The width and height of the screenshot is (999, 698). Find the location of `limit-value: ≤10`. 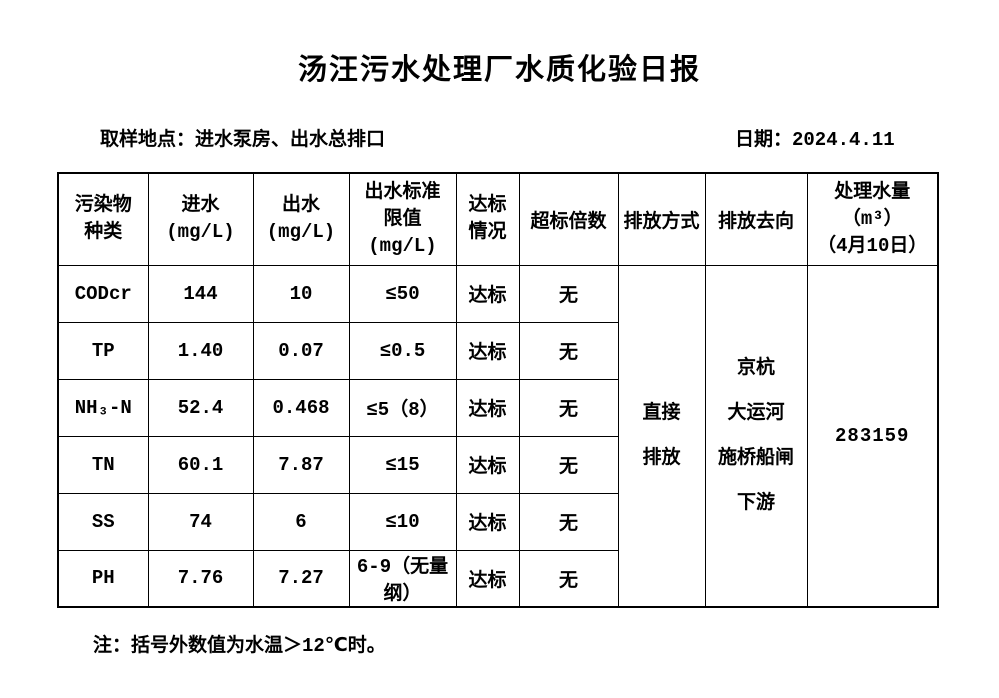

limit-value: ≤10 is located at coordinates (402, 521).